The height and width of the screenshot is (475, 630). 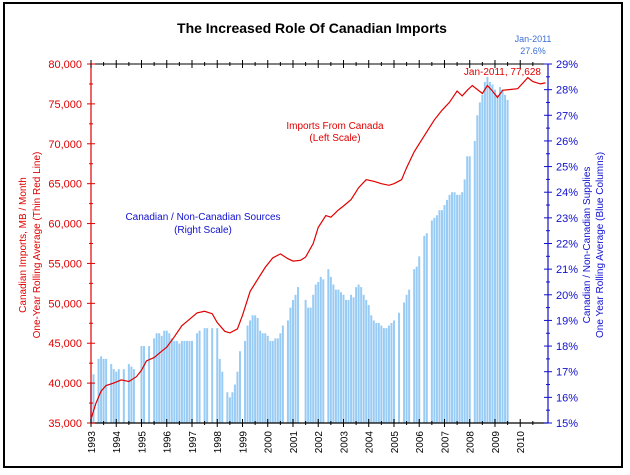 I want to click on left-tick-label: 80,000, so click(x=65, y=65).